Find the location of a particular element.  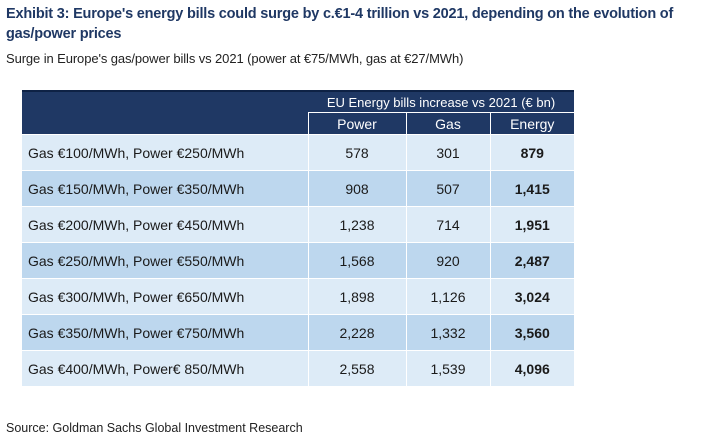

gas-value: 1,332 is located at coordinates (447, 332).